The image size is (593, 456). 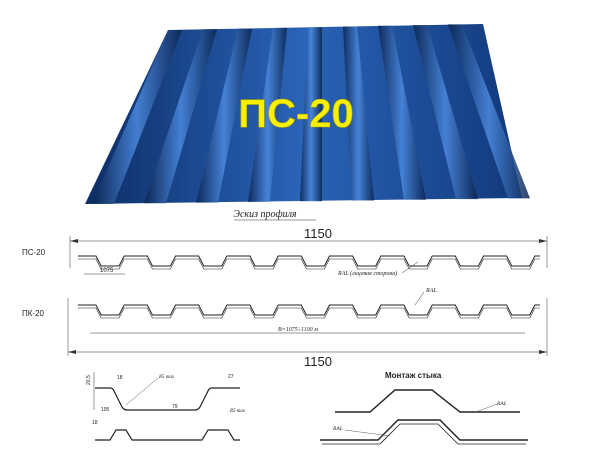 I want to click on ps20-width-1150: 1150, so click(x=318, y=233).